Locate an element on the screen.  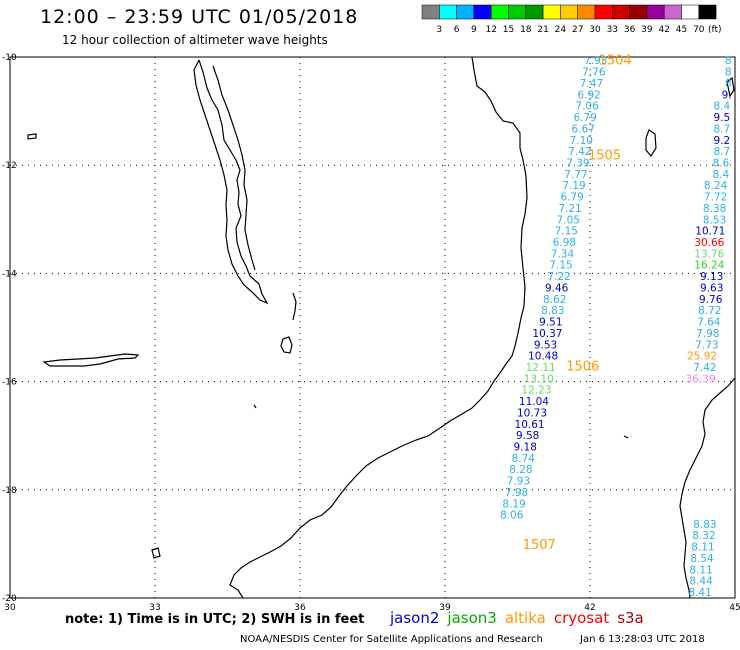
pass-number-label: 1504 is located at coordinates (615, 61).